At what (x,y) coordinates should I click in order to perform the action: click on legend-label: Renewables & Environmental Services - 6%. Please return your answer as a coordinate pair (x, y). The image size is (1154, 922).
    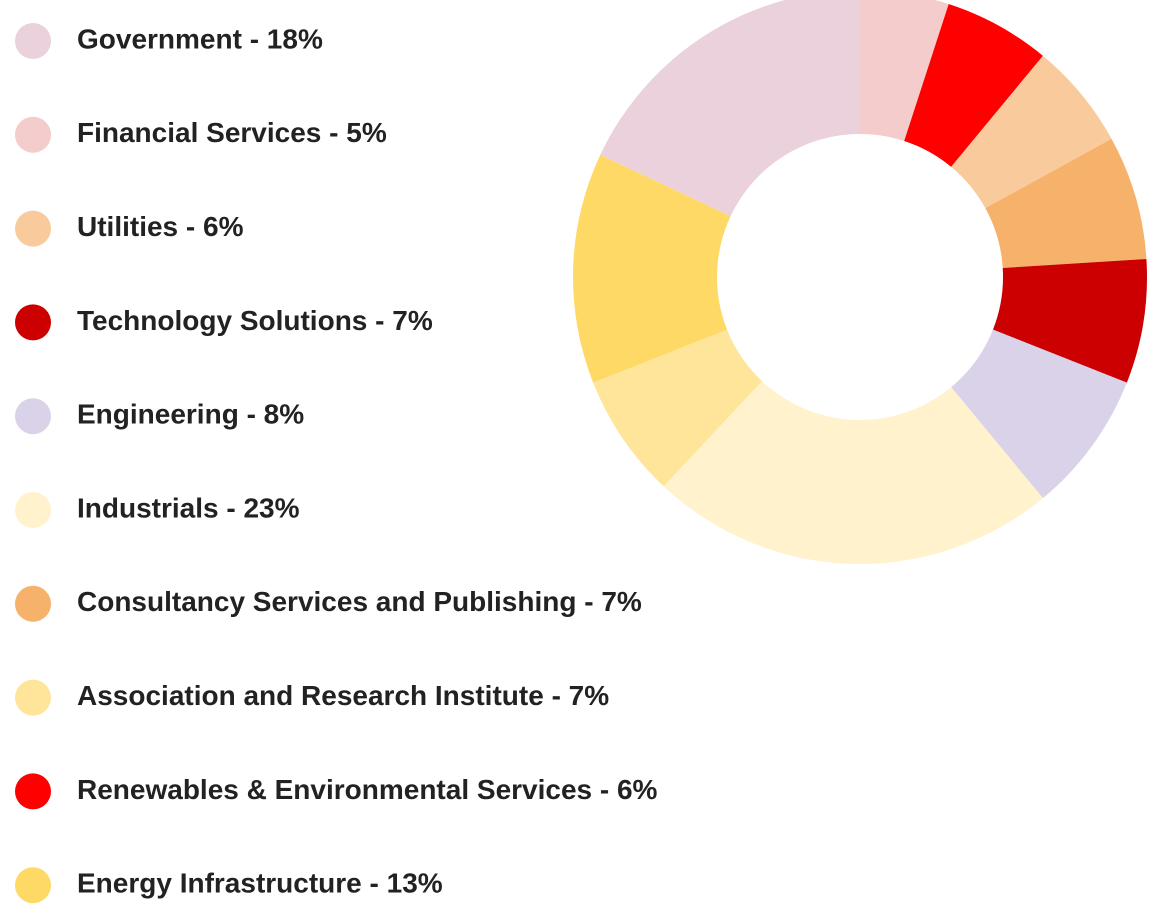
    Looking at the image, I should click on (367, 789).